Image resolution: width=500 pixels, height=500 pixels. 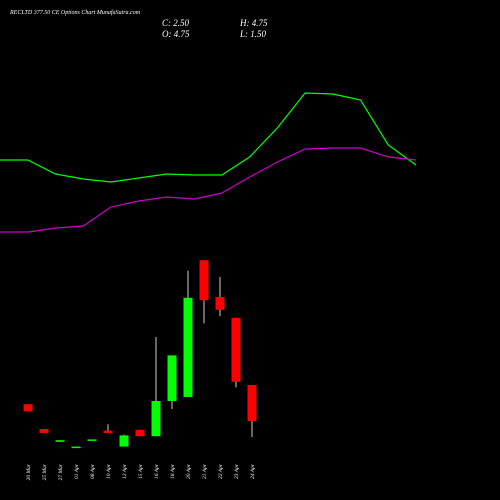 I want to click on info-low: L: 1.50, so click(x=253, y=34).